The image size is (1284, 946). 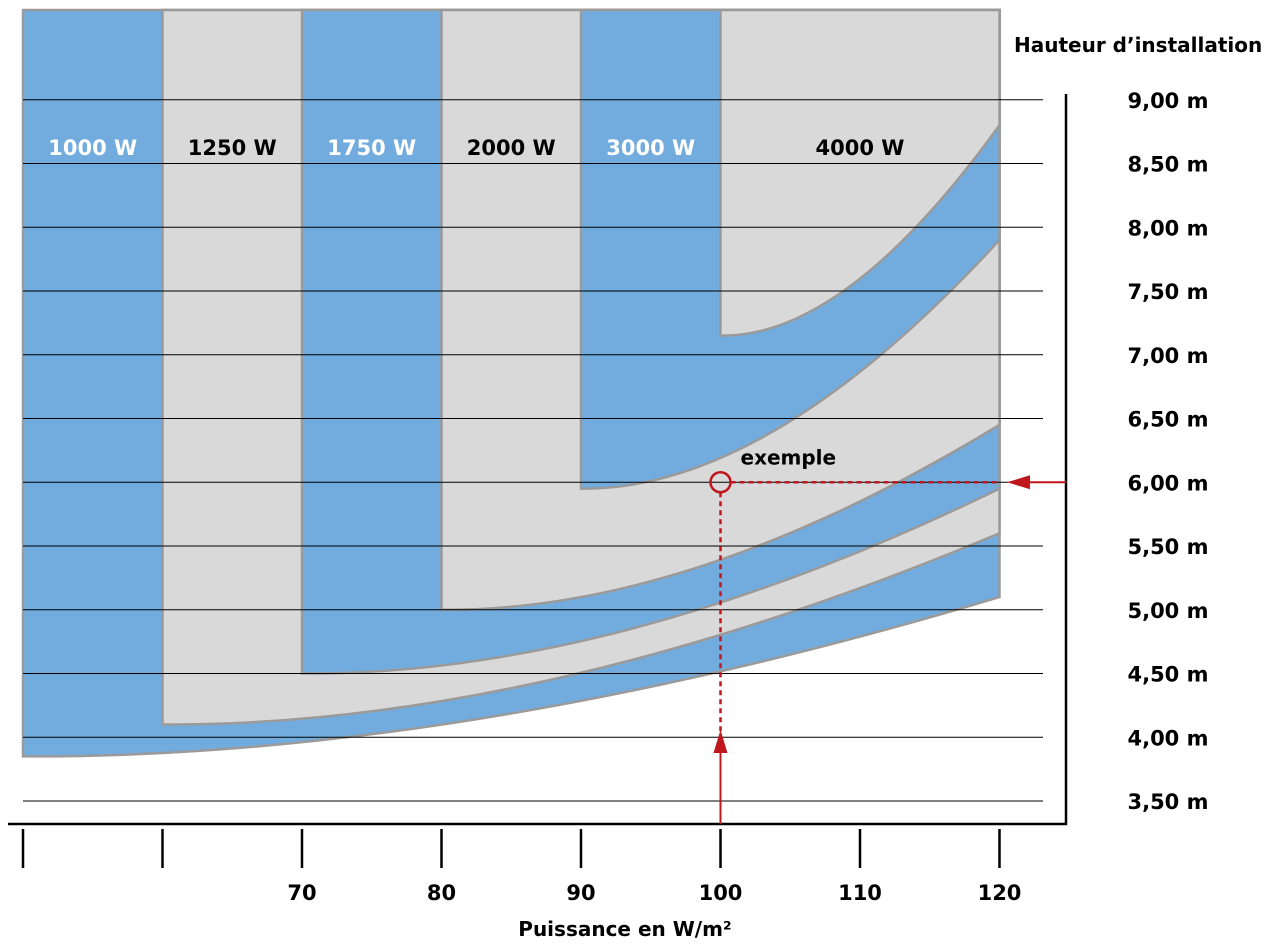 What do you see at coordinates (371, 148) in the screenshot?
I see `band-label-1750-w: 1750 W` at bounding box center [371, 148].